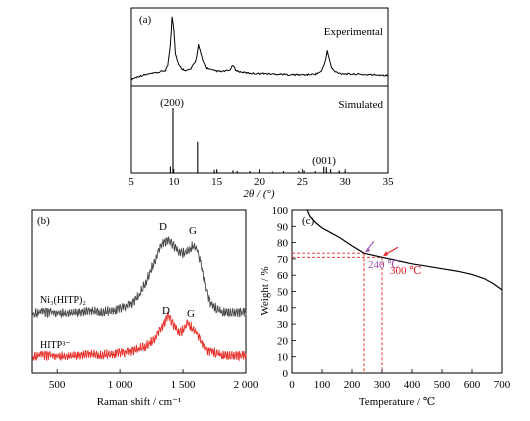  Describe the element at coordinates (303, 182) in the screenshot. I see `panel-a-xtick-label: 25` at that location.